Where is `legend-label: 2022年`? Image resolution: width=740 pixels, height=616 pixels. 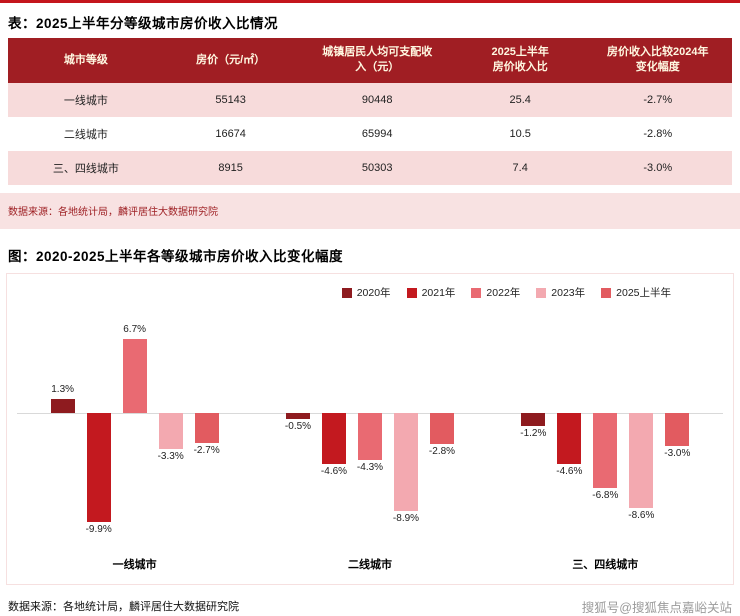 legend-label: 2022年 is located at coordinates (503, 293).